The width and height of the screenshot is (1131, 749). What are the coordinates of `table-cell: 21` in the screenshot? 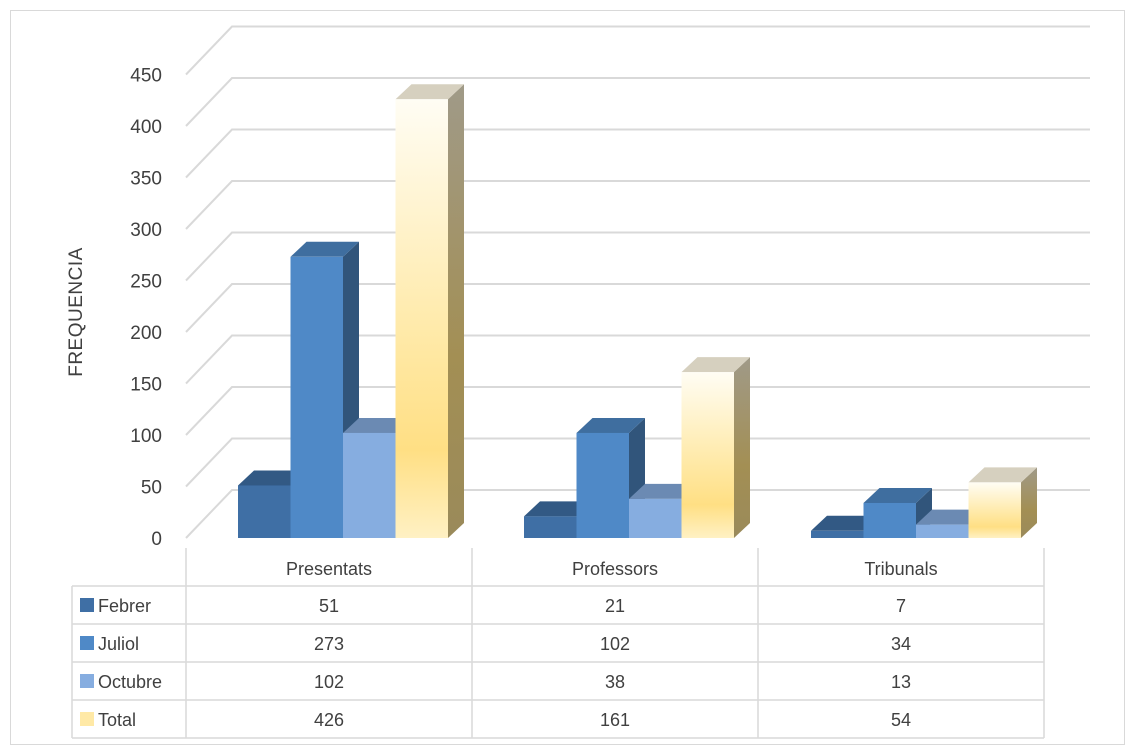 It's located at (615, 606).